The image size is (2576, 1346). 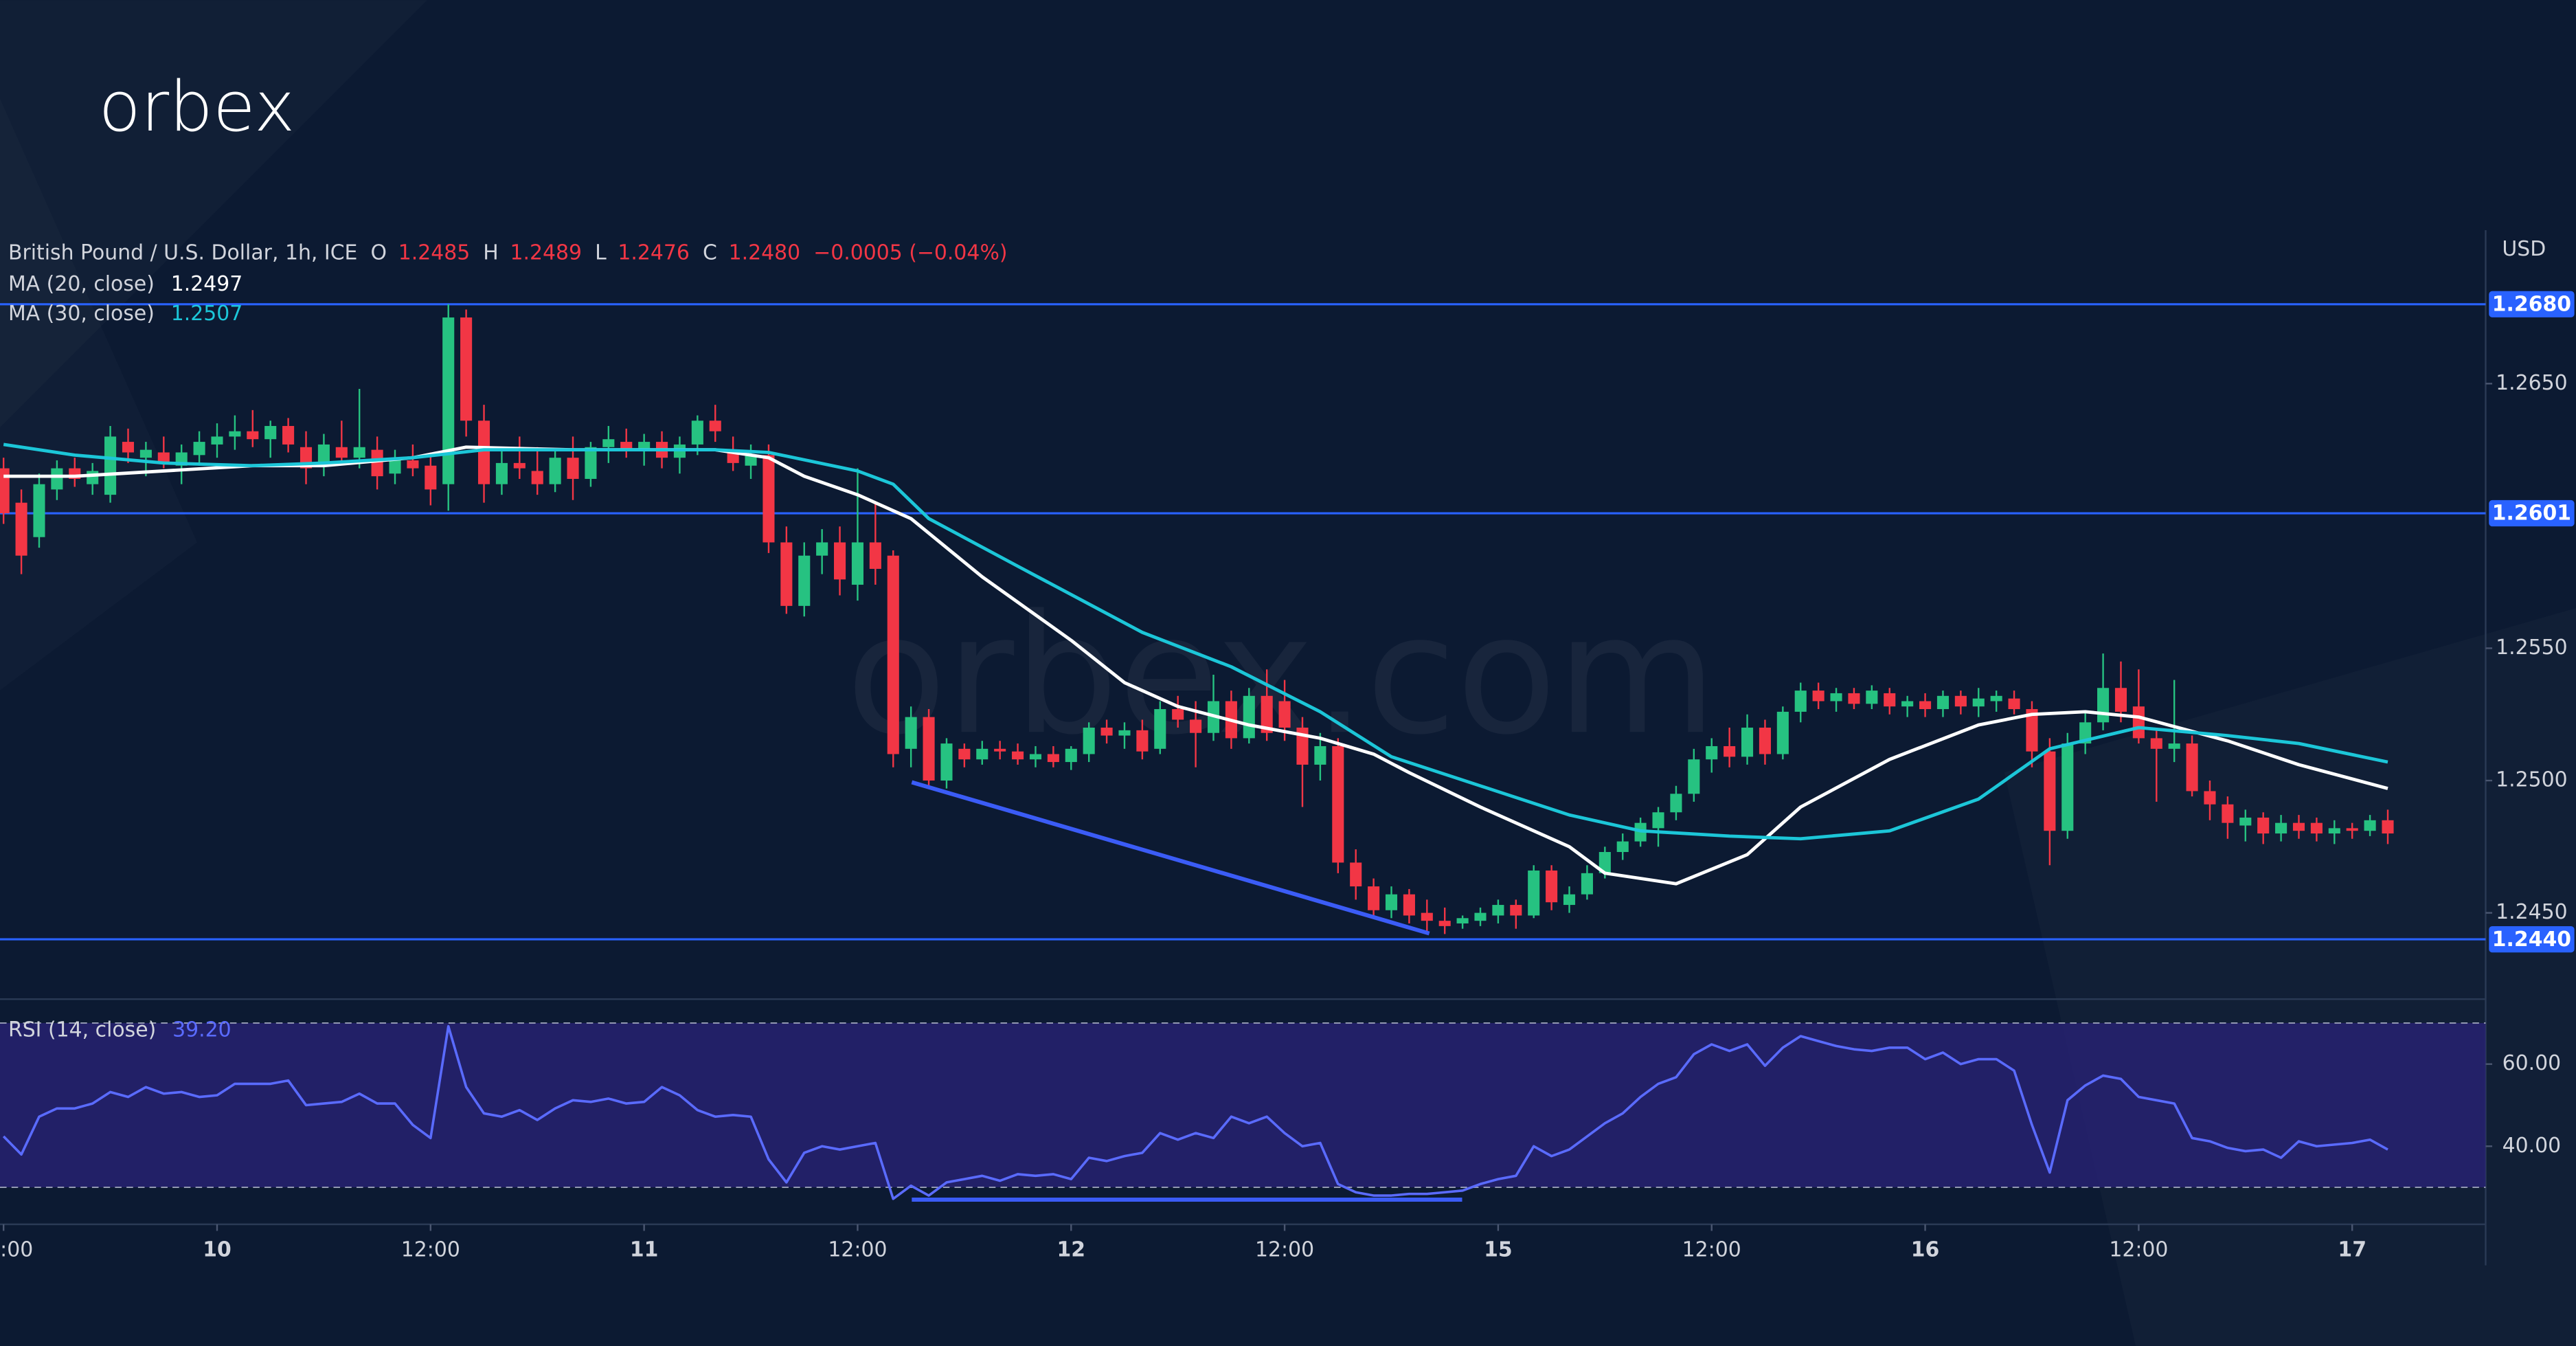 What do you see at coordinates (196, 107) in the screenshot?
I see `logo: orbex` at bounding box center [196, 107].